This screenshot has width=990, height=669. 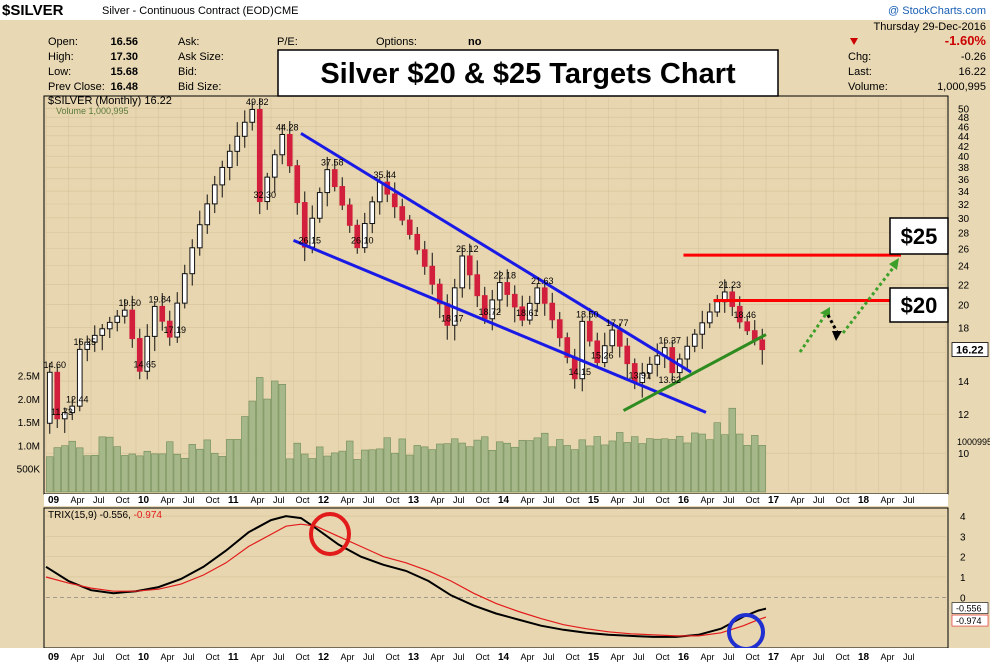 What do you see at coordinates (964, 168) in the screenshot?
I see `price-tick-label: 38` at bounding box center [964, 168].